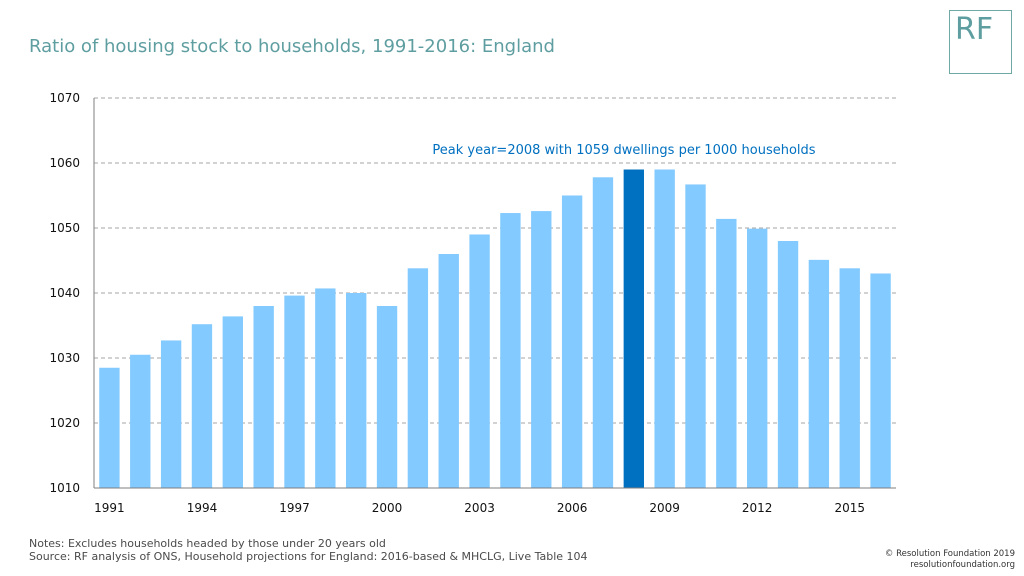 The image size is (1024, 576). What do you see at coordinates (962, 565) in the screenshot?
I see `website-text: resolutionfoundation.org` at bounding box center [962, 565].